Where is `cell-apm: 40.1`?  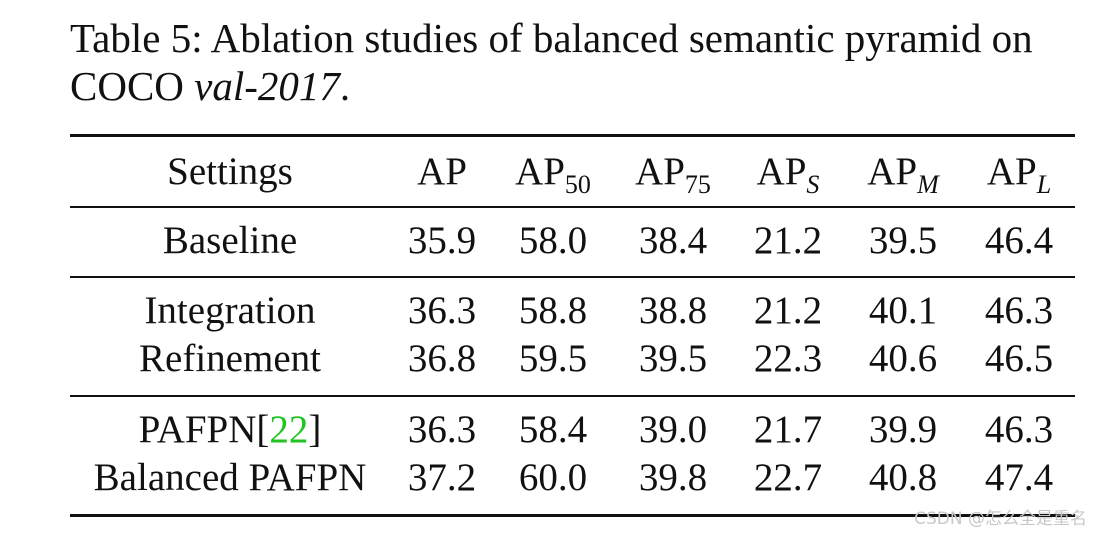
cell-apm: 40.1 is located at coordinates (903, 310).